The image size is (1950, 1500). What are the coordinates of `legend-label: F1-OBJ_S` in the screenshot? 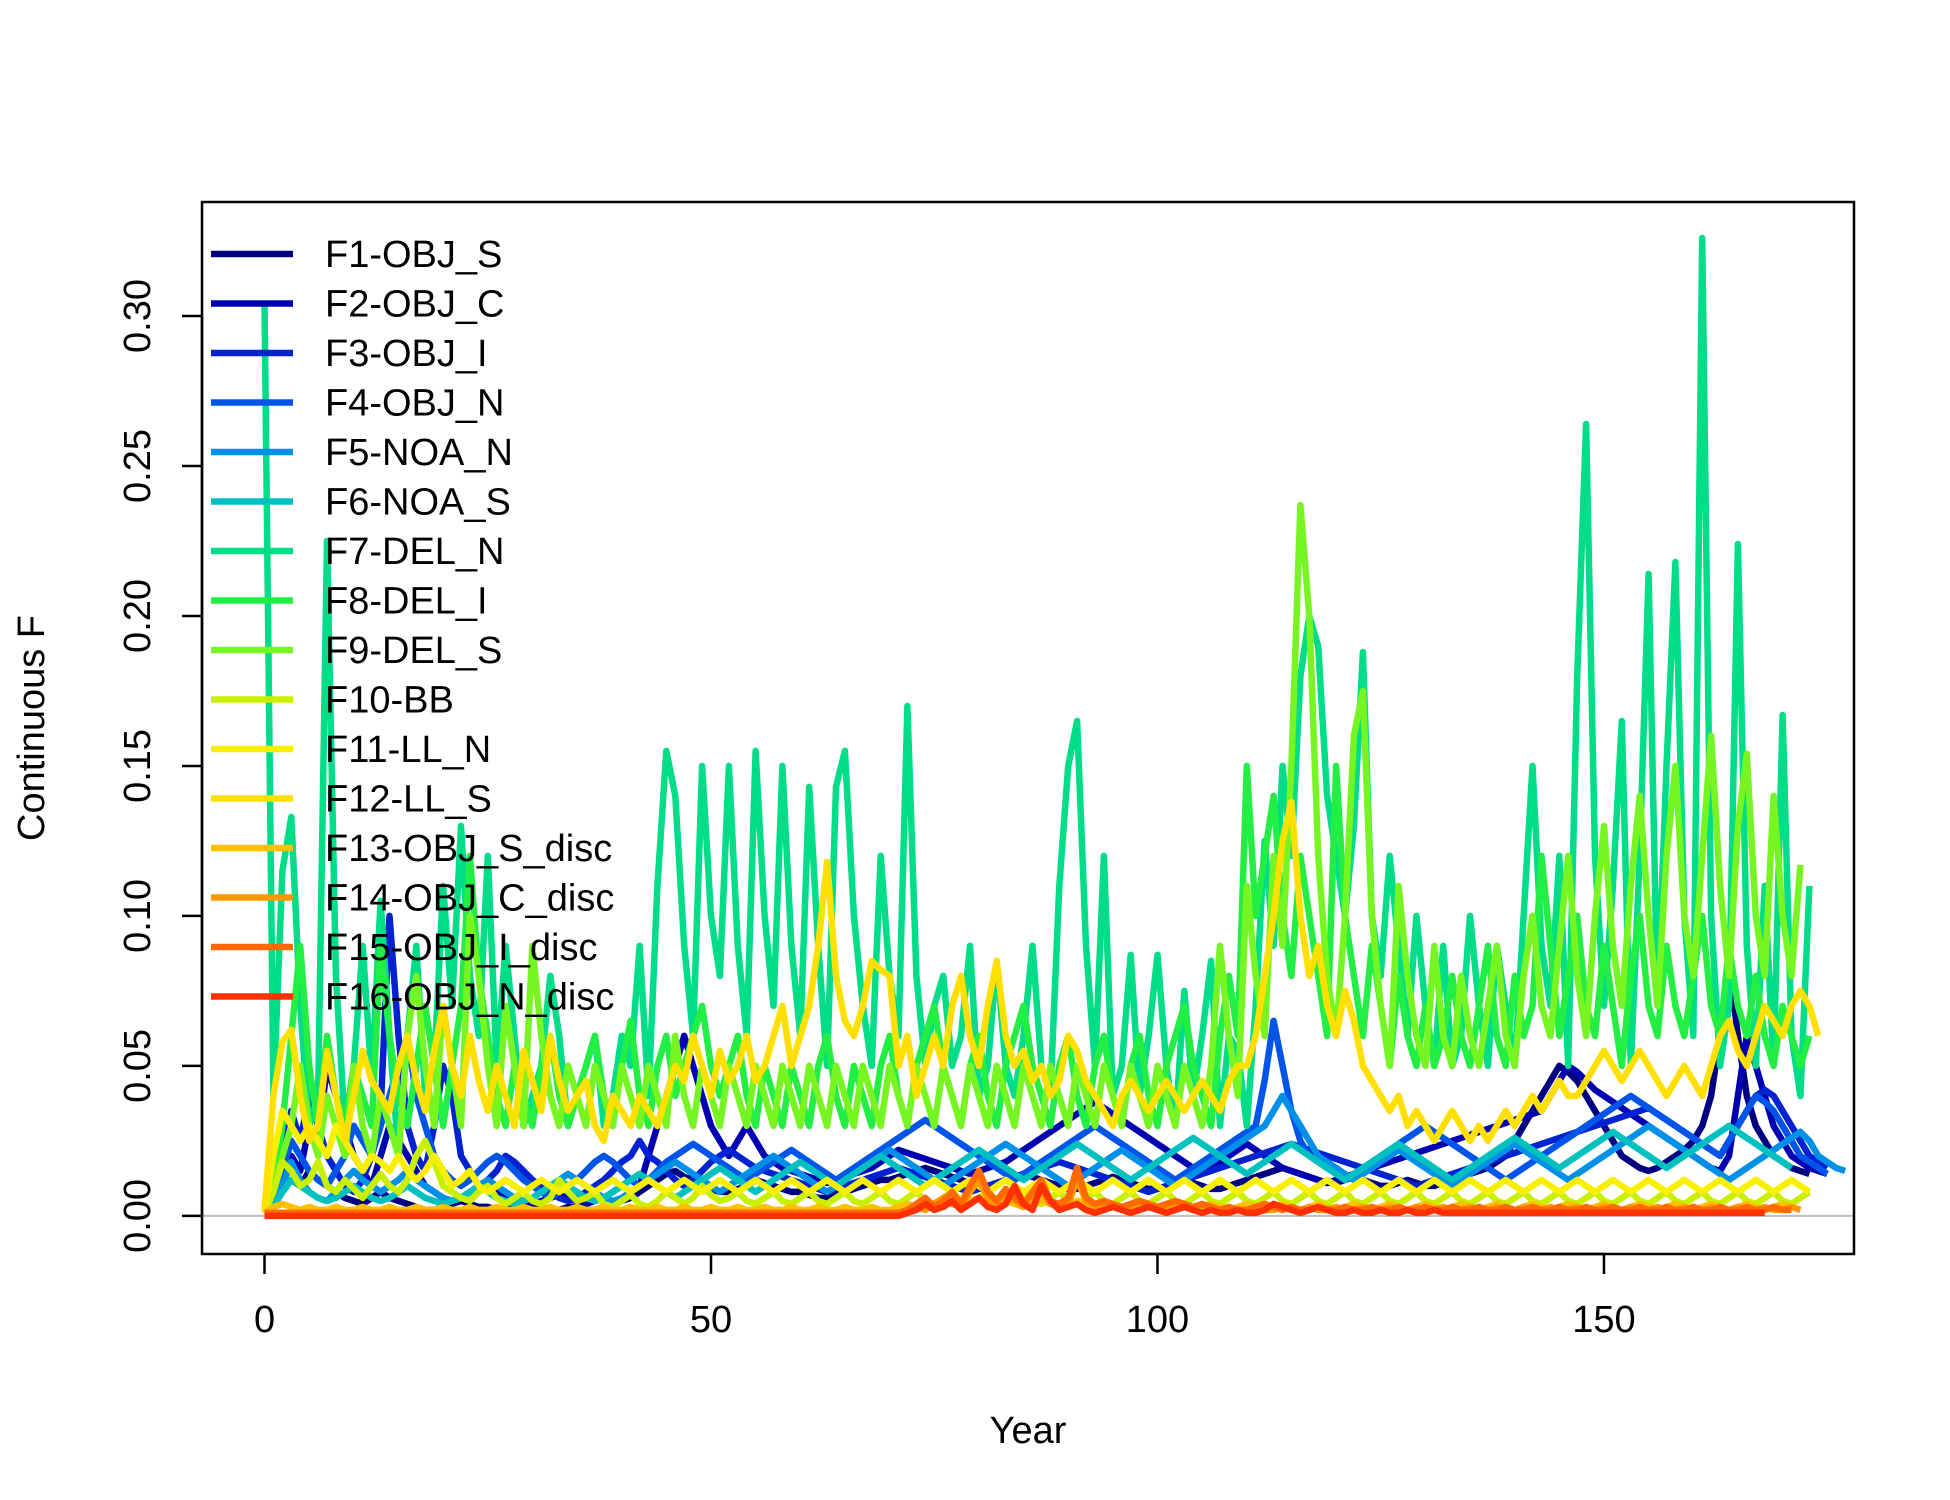 It's located at (413, 255).